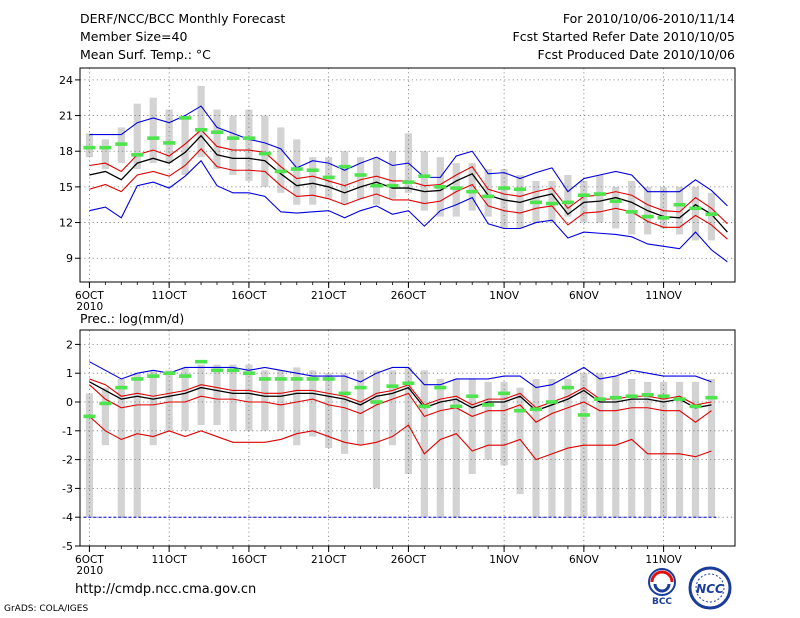 This screenshot has width=800, height=618. Describe the element at coordinates (67, 460) in the screenshot. I see `y-tick-label: -2` at that location.